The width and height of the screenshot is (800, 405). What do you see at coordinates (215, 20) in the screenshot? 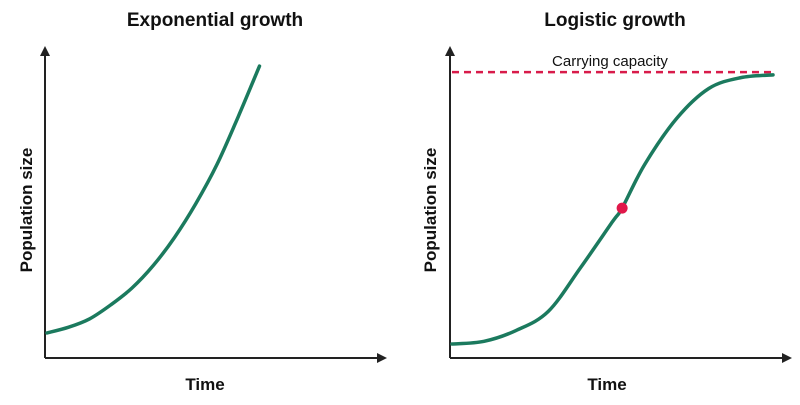
I see `chart-title: Exponential growth` at bounding box center [215, 20].